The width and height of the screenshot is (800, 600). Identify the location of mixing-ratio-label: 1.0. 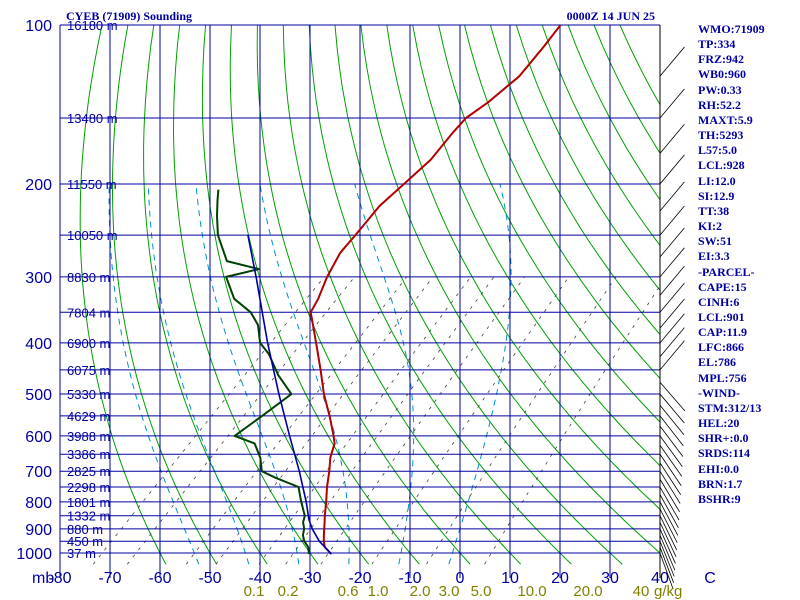
(378, 591).